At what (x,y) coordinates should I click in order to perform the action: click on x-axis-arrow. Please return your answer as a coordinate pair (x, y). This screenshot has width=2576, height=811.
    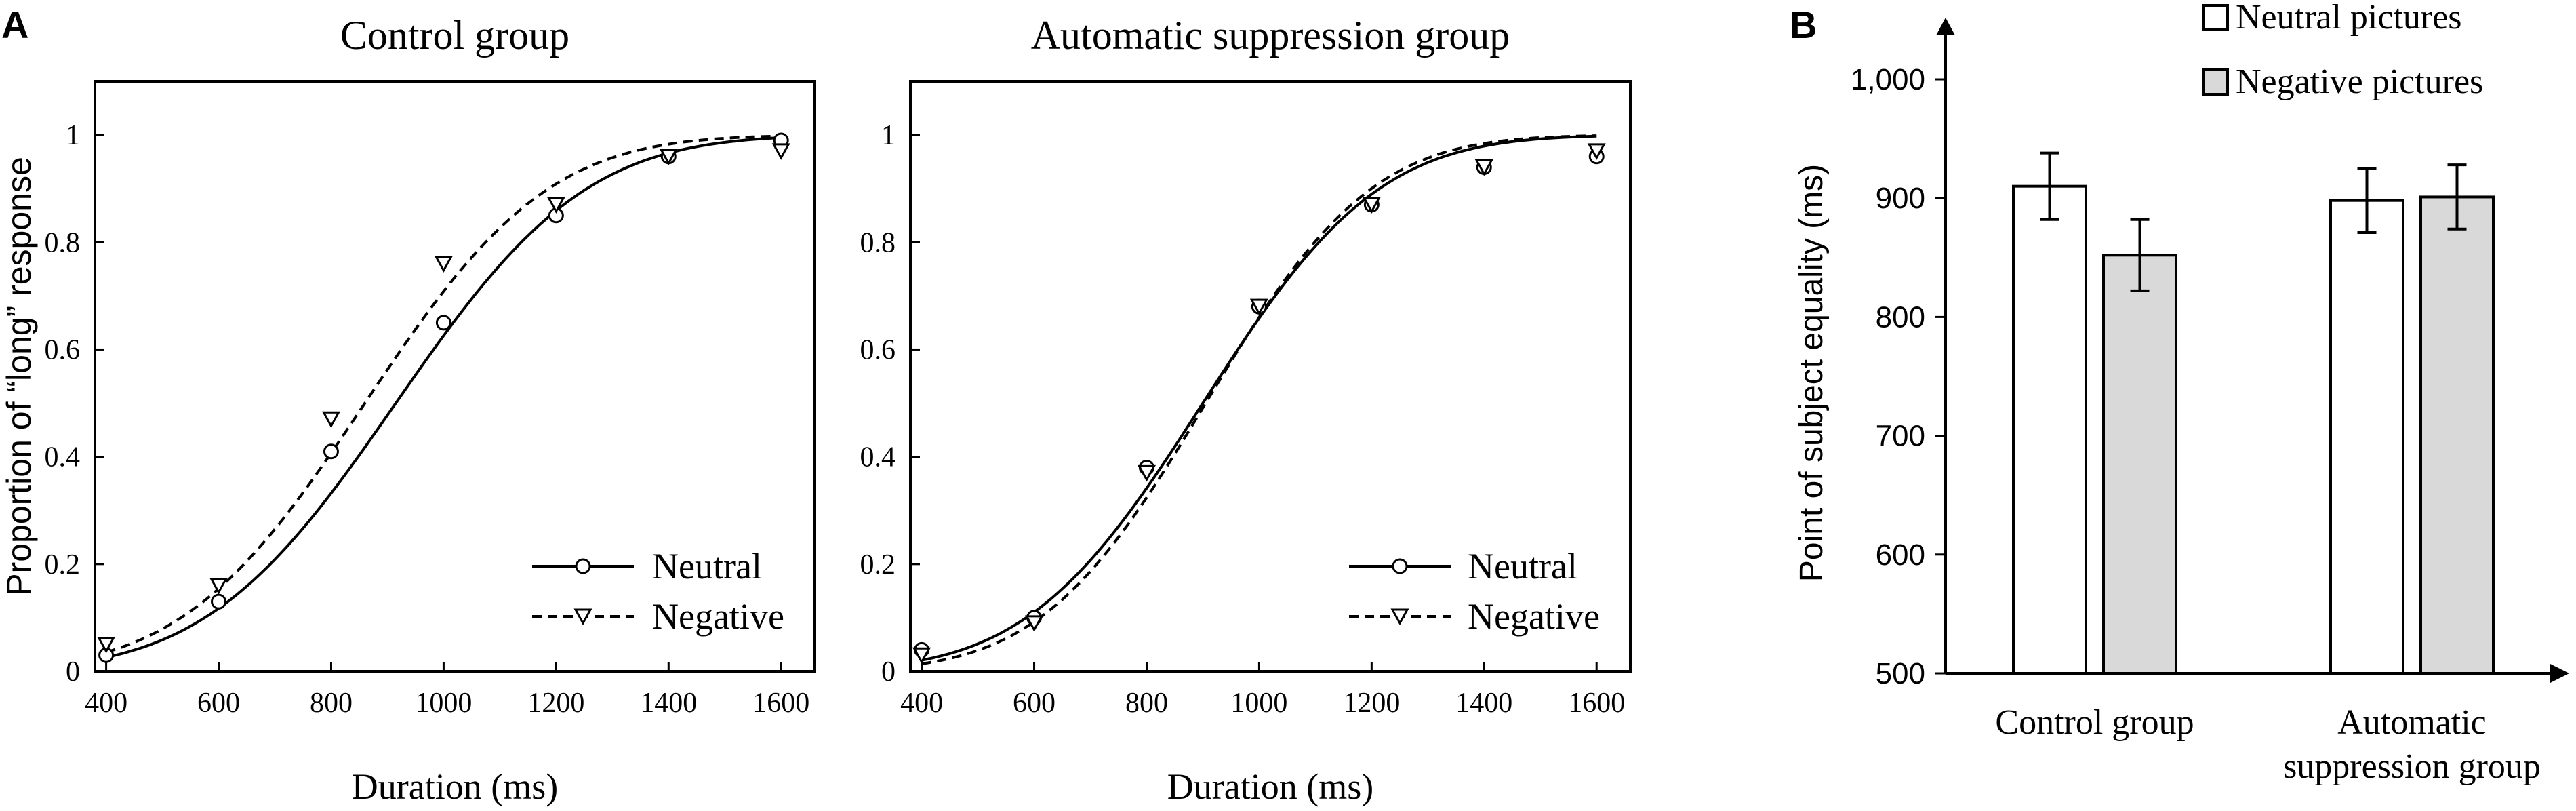
    Looking at the image, I should click on (2559, 673).